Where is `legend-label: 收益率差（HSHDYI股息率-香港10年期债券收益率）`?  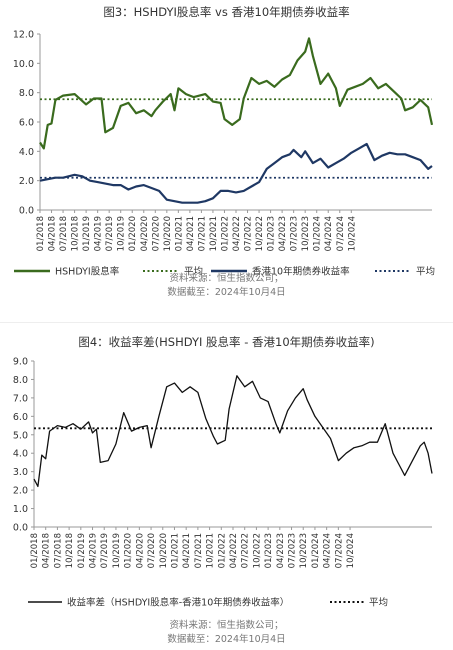 legend-label: 收益率差（HSHDYI股息率-香港10年期债券收益率） is located at coordinates (178, 603).